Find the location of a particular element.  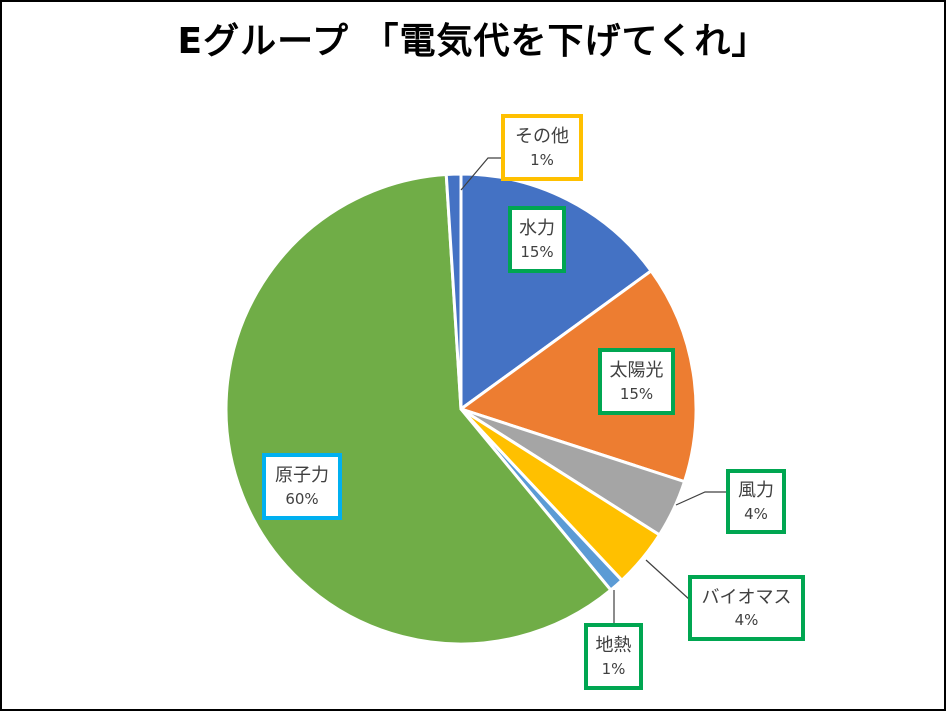

leader-line-furyoku is located at coordinates (700, 498).